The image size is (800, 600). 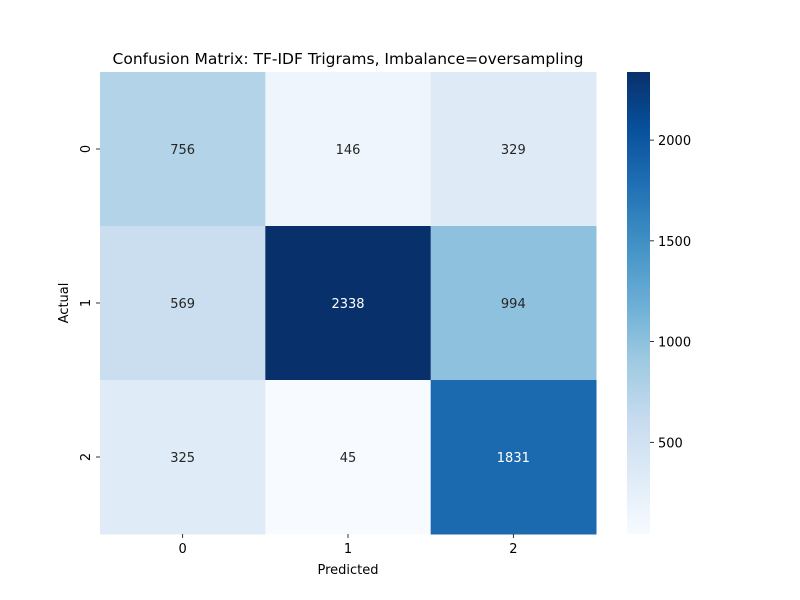 I want to click on cell-value-1-2: 994, so click(x=513, y=304).